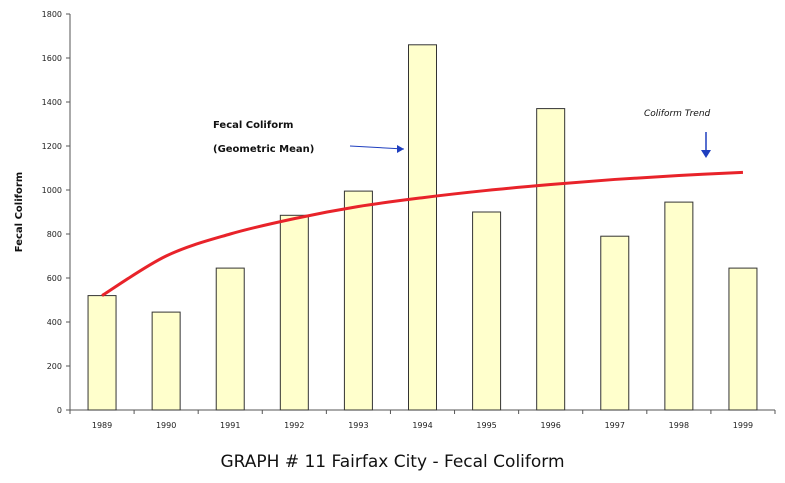 The height and width of the screenshot is (483, 785). I want to click on y-tick-label: 0, so click(59, 410).